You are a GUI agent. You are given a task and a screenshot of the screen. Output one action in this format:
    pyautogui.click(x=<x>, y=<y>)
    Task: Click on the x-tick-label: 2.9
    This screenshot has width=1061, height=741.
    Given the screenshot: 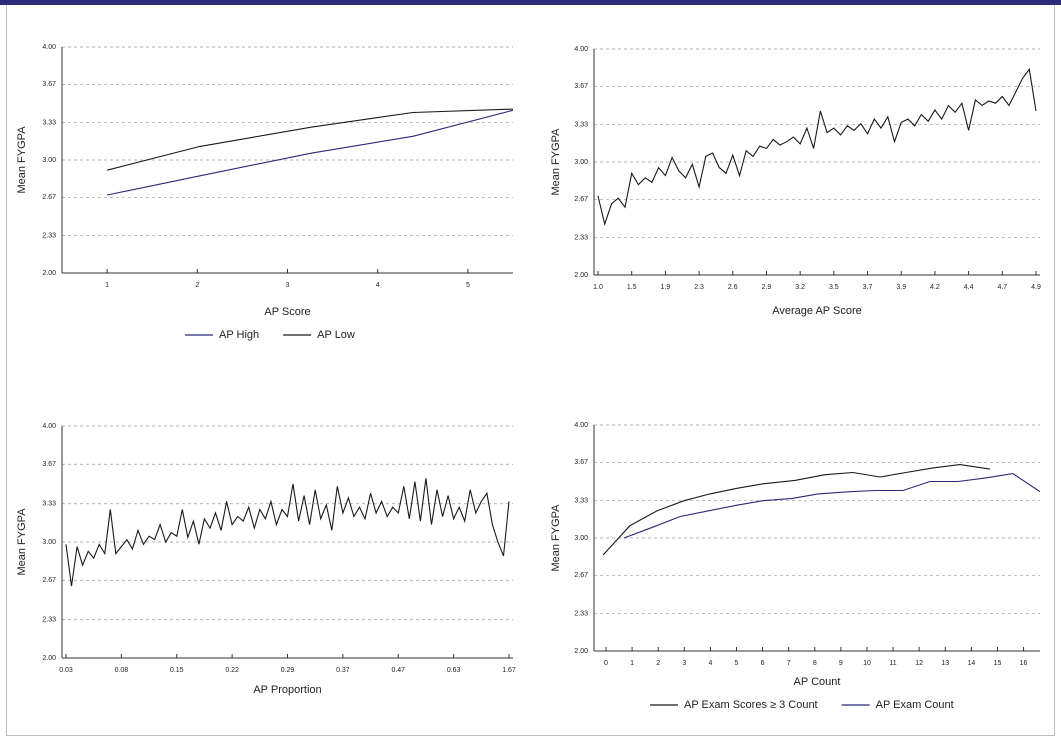 What is the action you would take?
    pyautogui.click(x=767, y=287)
    